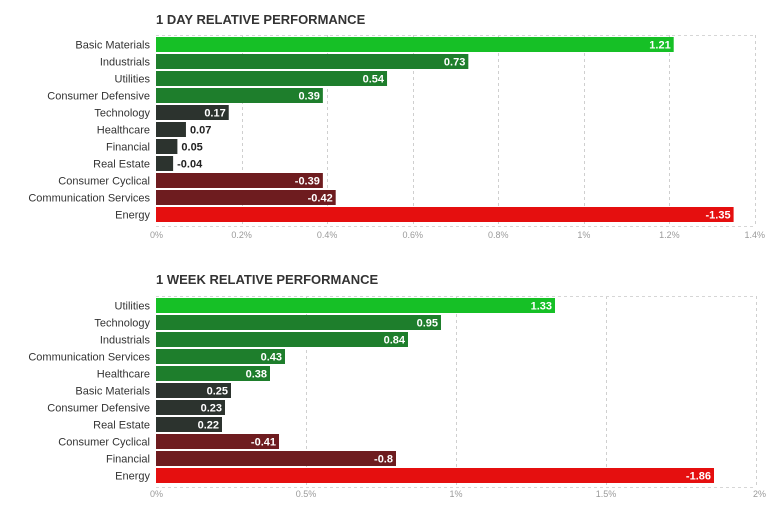  What do you see at coordinates (374, 80) in the screenshot?
I see `value-label: 0.54` at bounding box center [374, 80].